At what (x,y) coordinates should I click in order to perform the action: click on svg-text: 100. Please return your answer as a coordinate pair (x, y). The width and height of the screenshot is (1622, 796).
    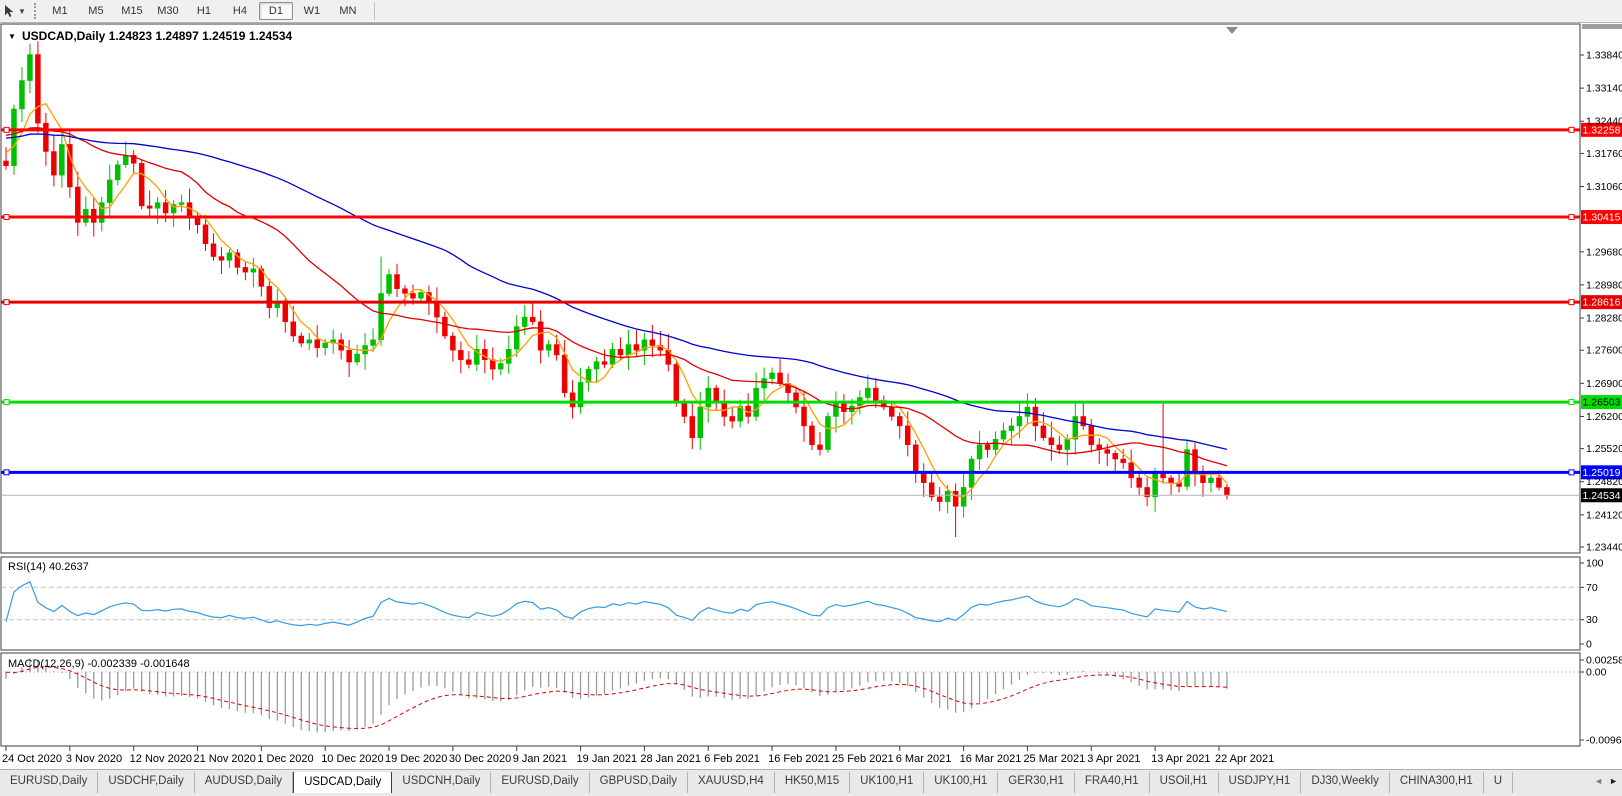
    Looking at the image, I should click on (1595, 564).